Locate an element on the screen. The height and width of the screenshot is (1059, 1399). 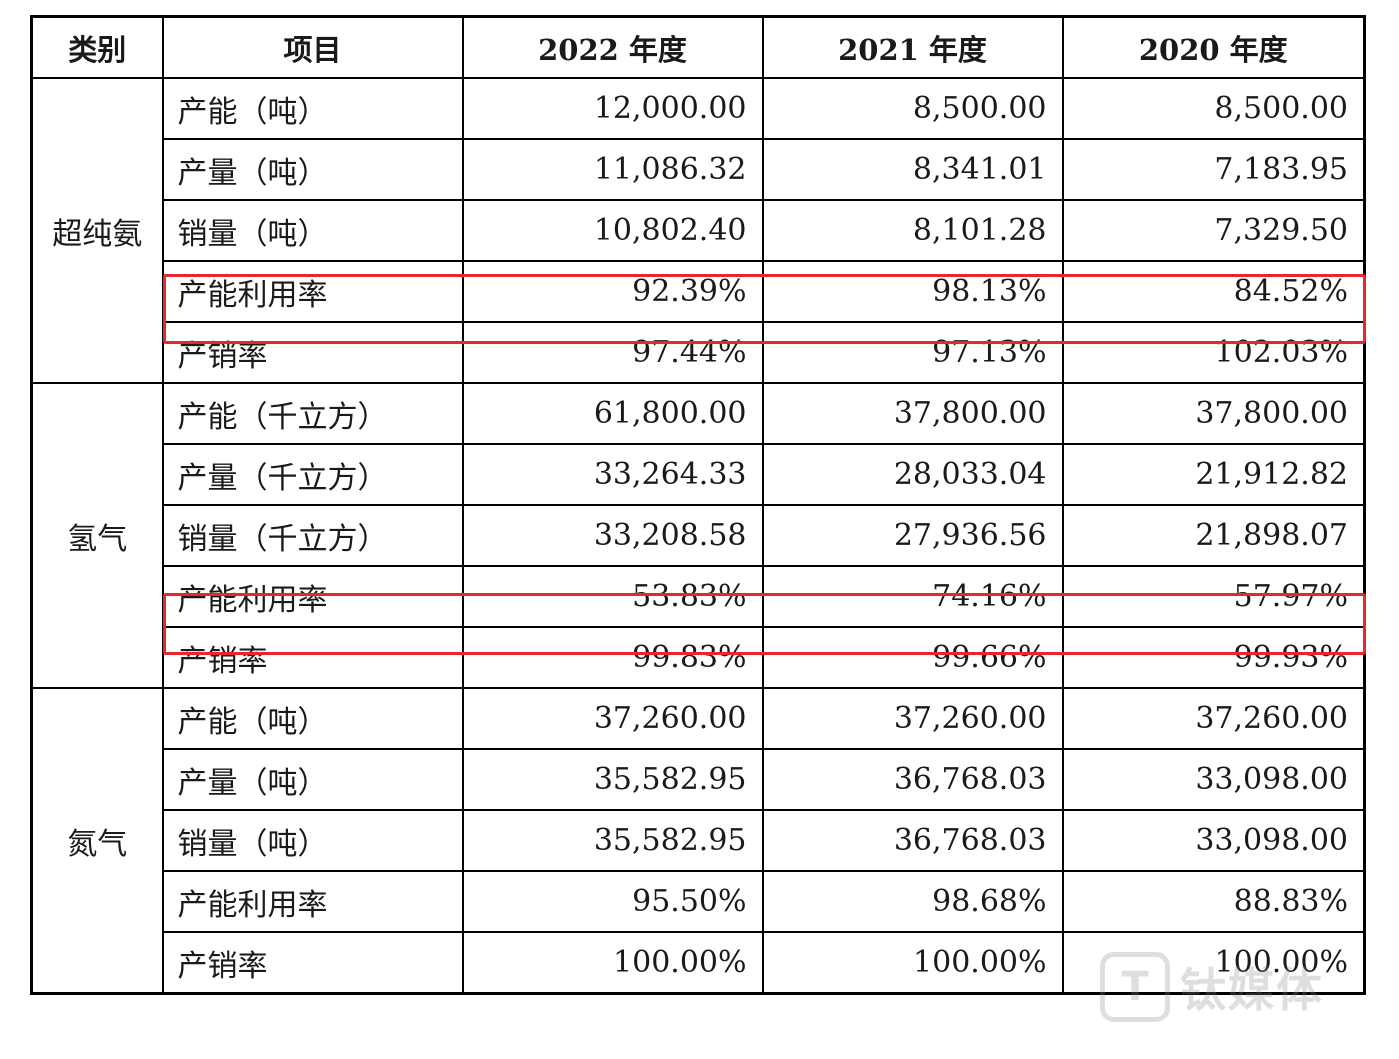
category-cell: 氮气 is located at coordinates (97, 841).